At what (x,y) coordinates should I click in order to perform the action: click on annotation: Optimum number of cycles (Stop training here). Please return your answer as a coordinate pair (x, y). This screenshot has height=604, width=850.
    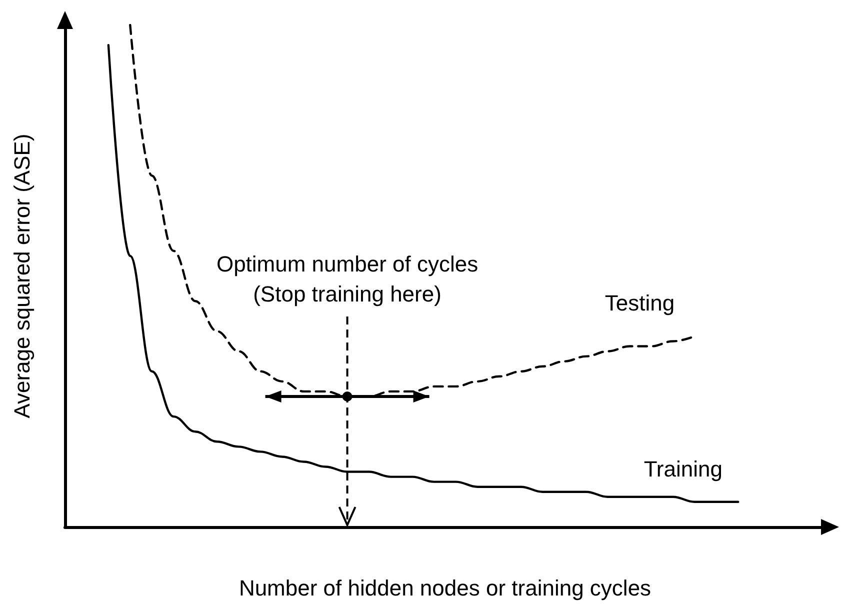
    Looking at the image, I should click on (347, 278).